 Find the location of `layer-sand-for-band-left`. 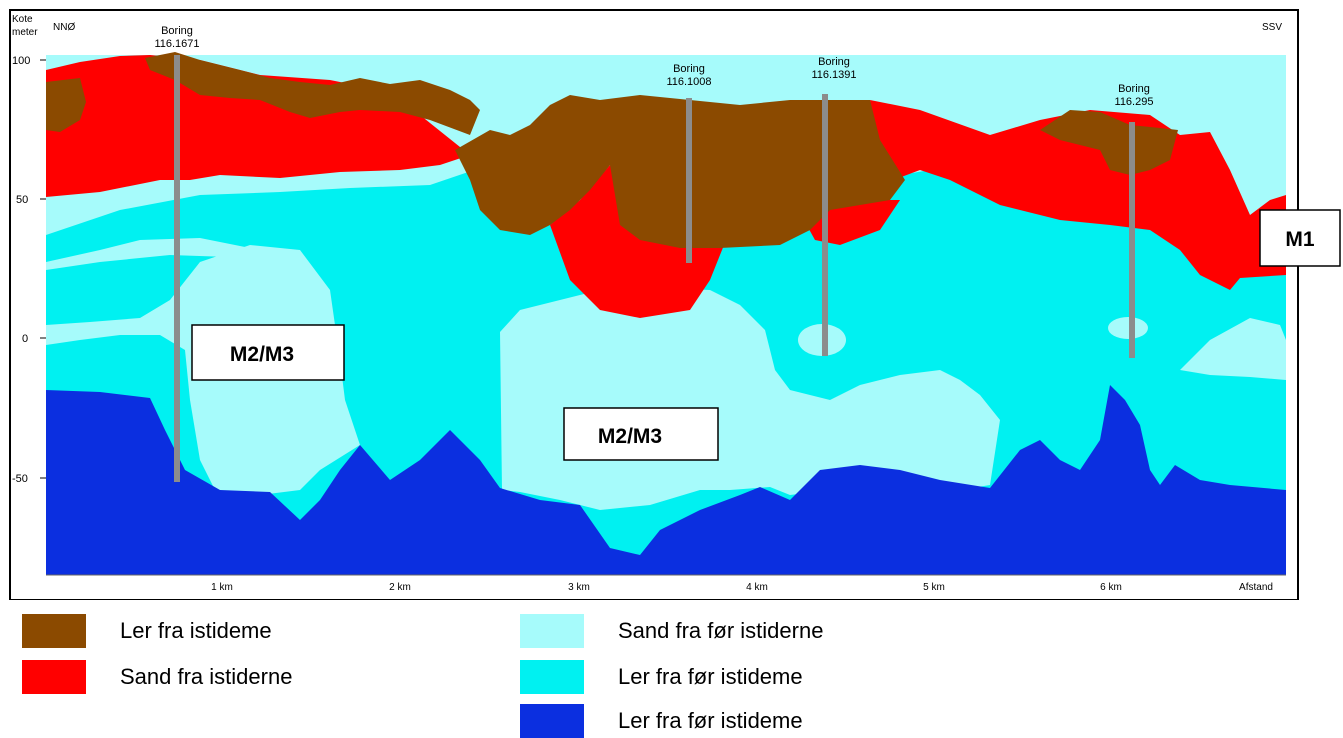

layer-sand-for-band-left is located at coordinates (173, 254).